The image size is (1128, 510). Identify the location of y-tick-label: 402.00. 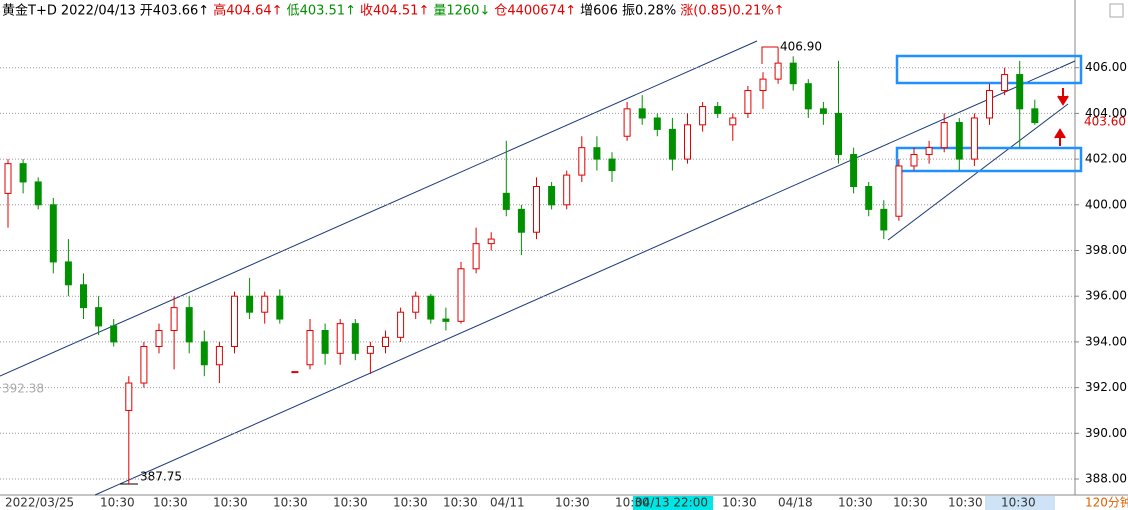
(1106, 159).